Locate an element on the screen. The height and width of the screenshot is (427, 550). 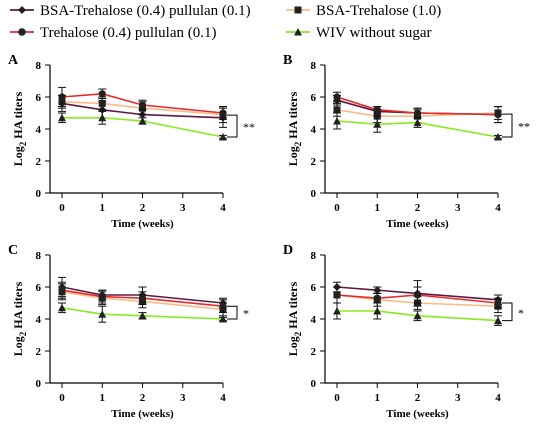
legend-entry-wiv-without-sugar: WIV without sugar is located at coordinates (359, 33).